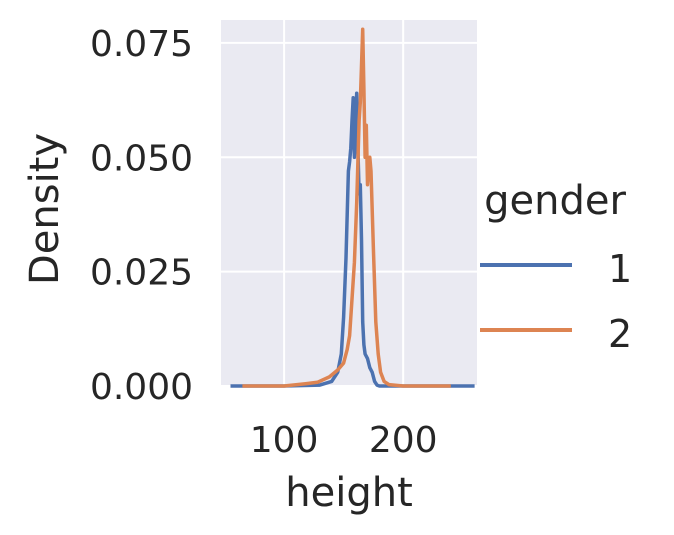  Describe the element at coordinates (141, 216) in the screenshot. I see `y-tick-labels: 0.000 0.025 0.050 0.075` at that location.